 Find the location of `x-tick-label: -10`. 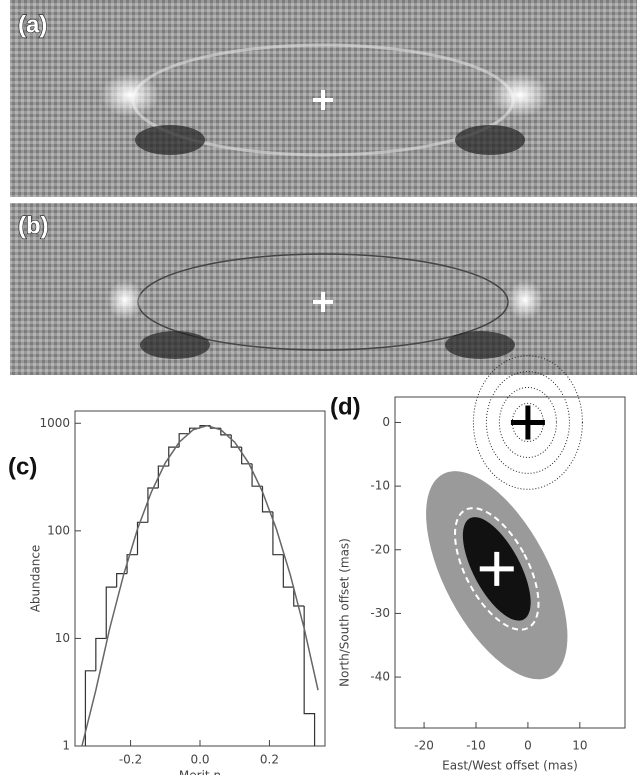

x-tick-label: -10 is located at coordinates (476, 746).